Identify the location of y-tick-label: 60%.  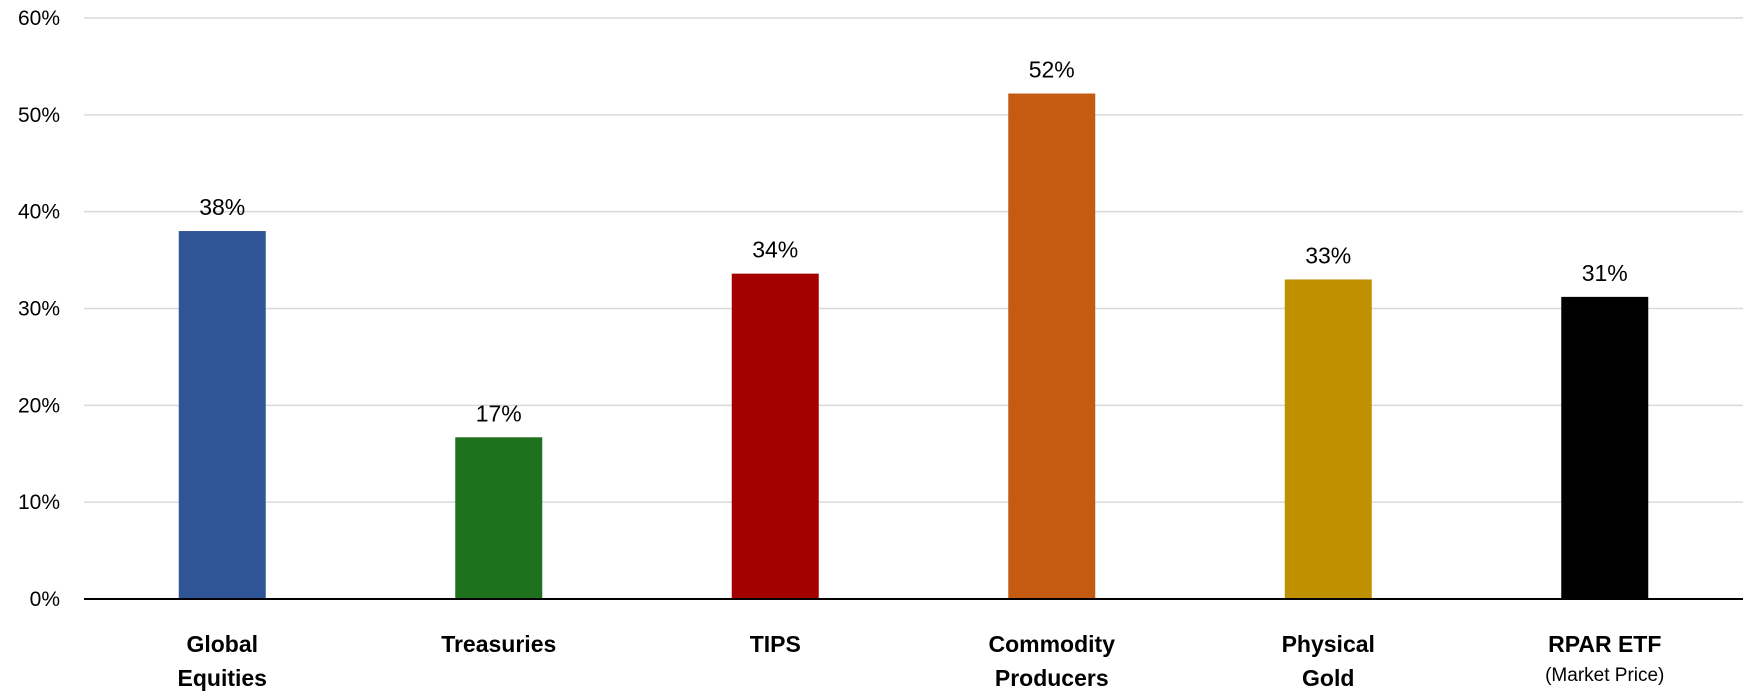
(39, 18).